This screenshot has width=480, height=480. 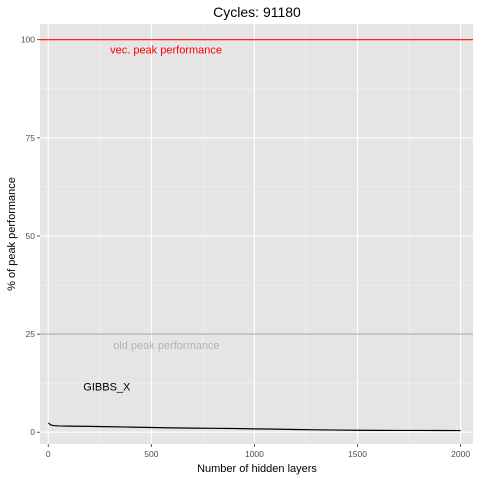 I want to click on series-lines, so click(x=254, y=427).